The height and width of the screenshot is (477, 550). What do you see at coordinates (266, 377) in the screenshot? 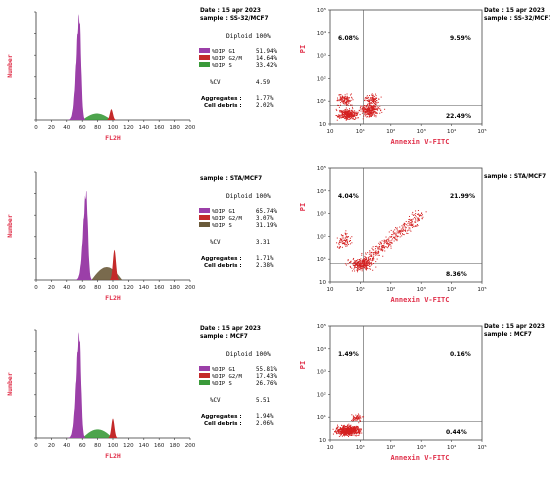
I see `legend-value: 17.43%` at bounding box center [266, 377].